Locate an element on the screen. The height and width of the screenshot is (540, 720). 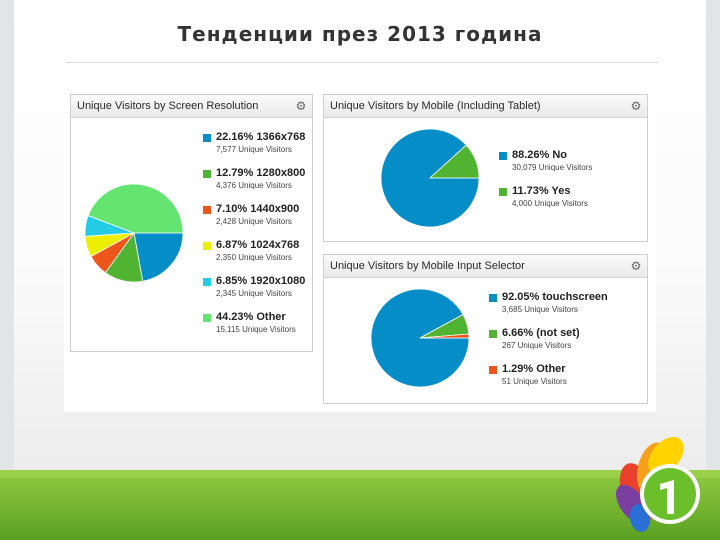
legend-label: 7.10% 1440x900 is located at coordinates (258, 209).